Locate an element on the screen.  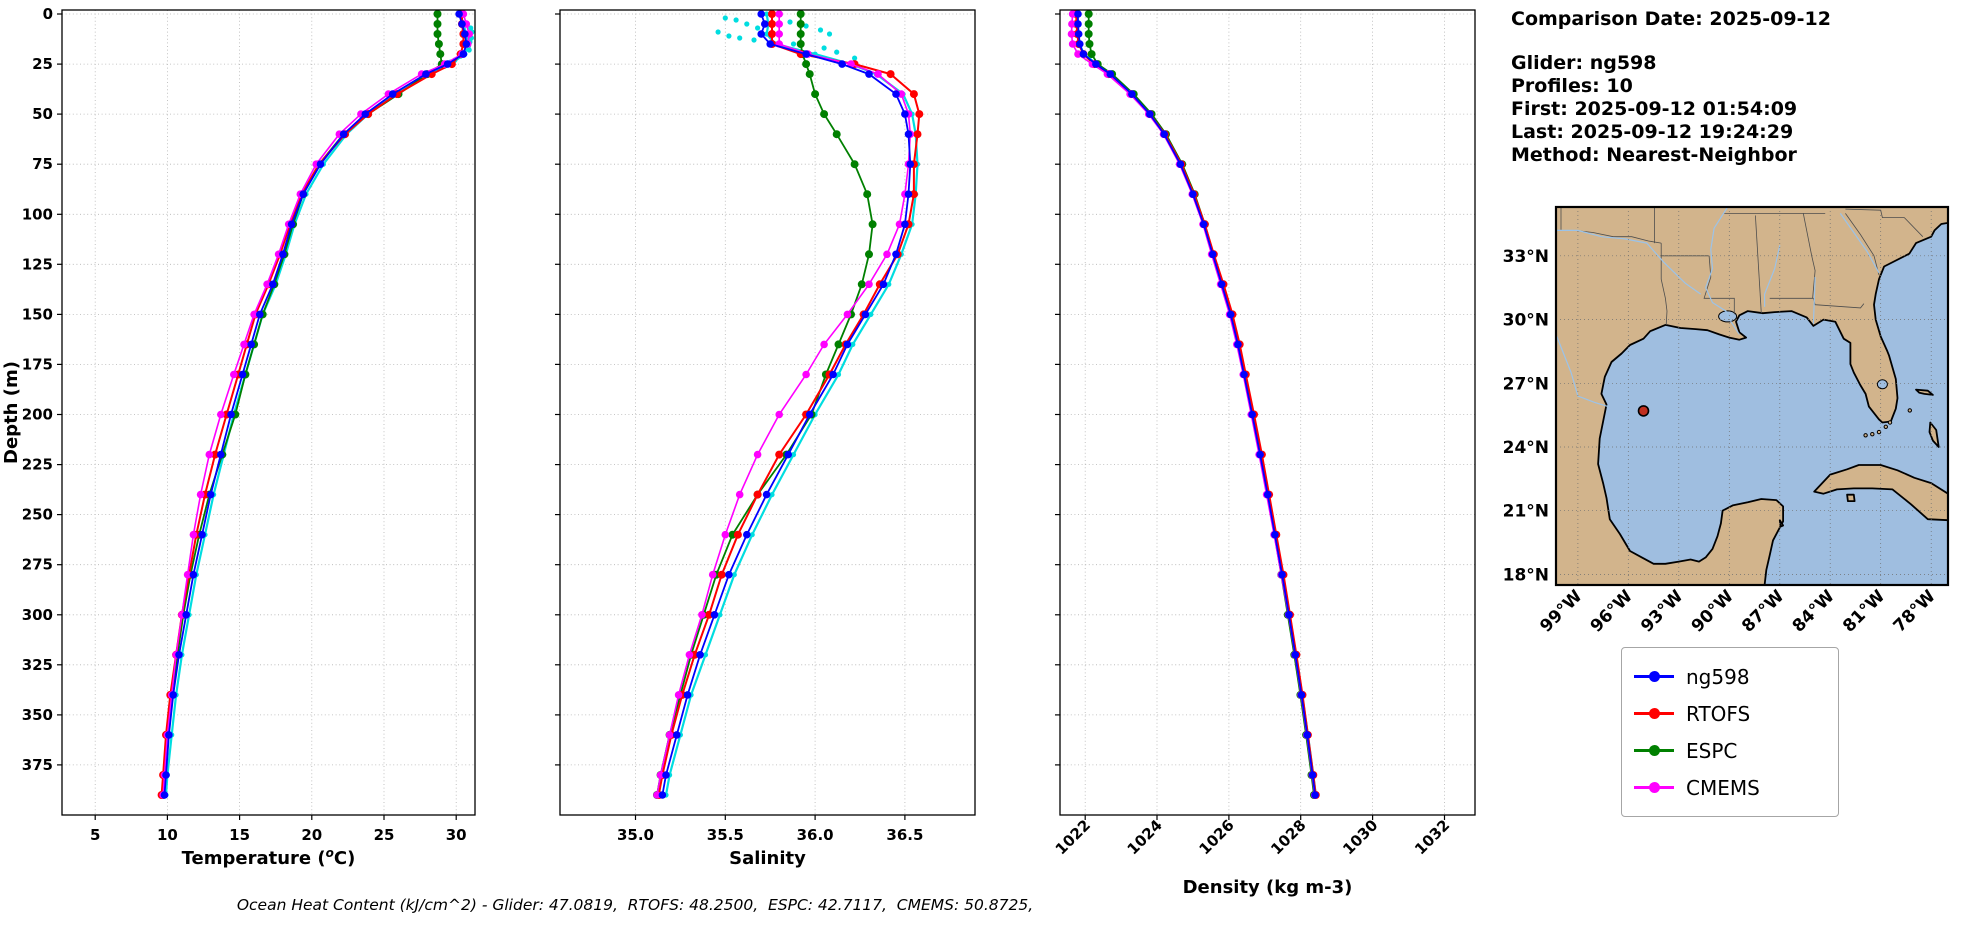
map-gridlines is located at coordinates (1752, 396).